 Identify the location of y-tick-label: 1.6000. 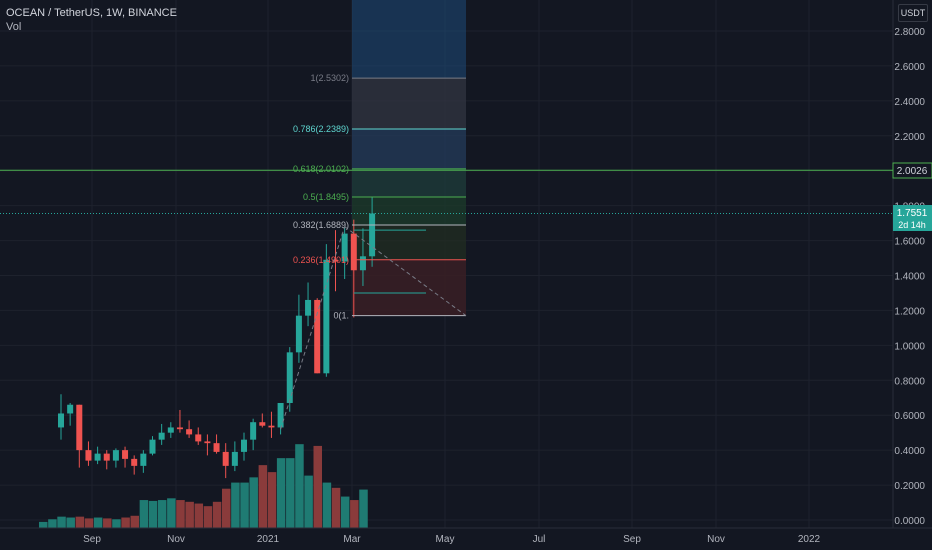
(909, 242).